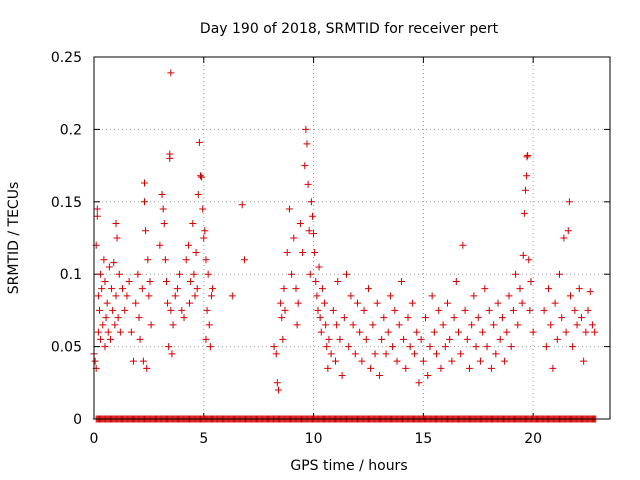 The height and width of the screenshot is (480, 640). I want to click on x-tick-label: 10, so click(314, 439).